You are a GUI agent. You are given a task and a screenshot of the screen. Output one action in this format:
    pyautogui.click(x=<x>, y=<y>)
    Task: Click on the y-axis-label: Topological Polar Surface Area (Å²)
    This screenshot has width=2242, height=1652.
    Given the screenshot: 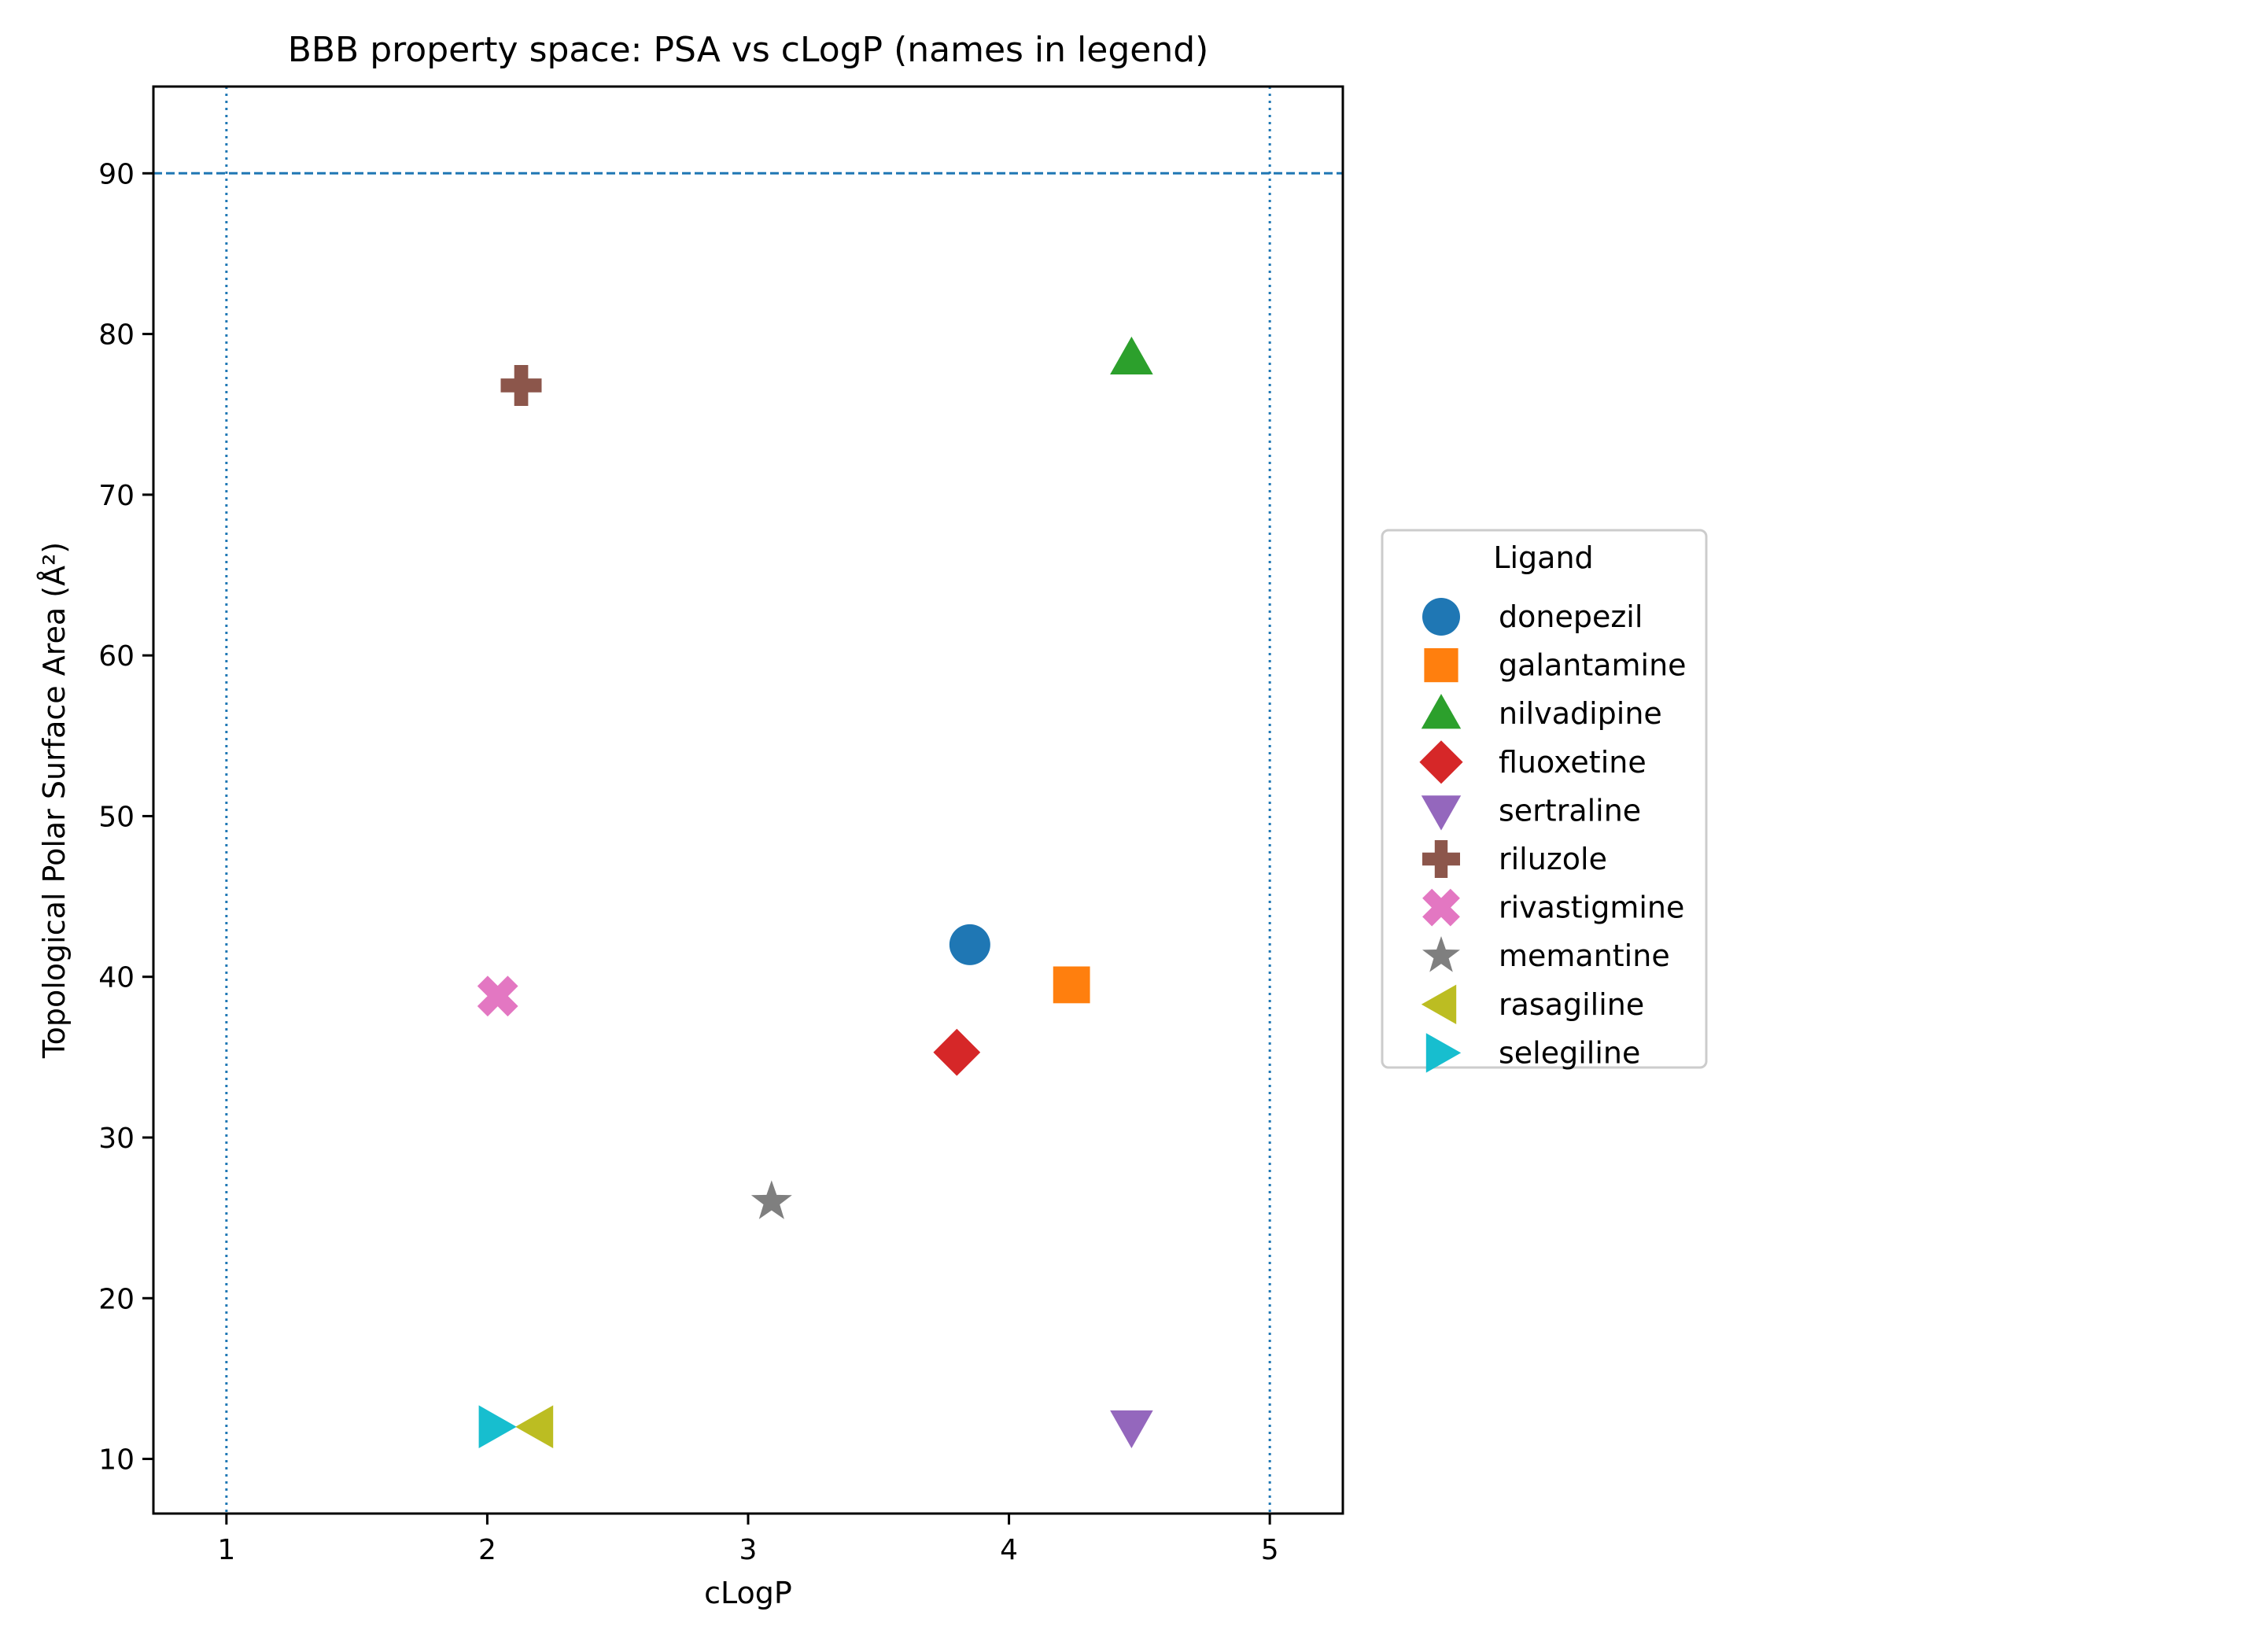 What is the action you would take?
    pyautogui.click(x=54, y=800)
    